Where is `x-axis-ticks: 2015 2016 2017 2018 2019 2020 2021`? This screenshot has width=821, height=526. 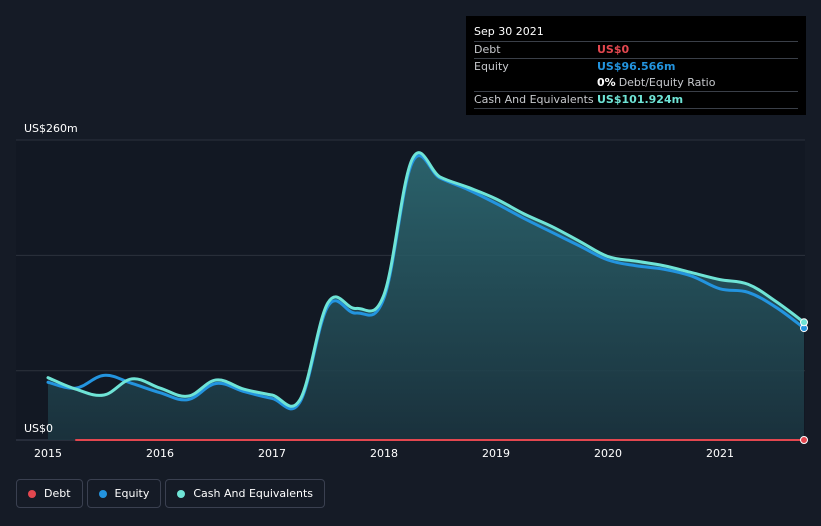
x-axis-ticks: 2015 2016 2017 2018 2019 2020 2021 is located at coordinates (384, 453).